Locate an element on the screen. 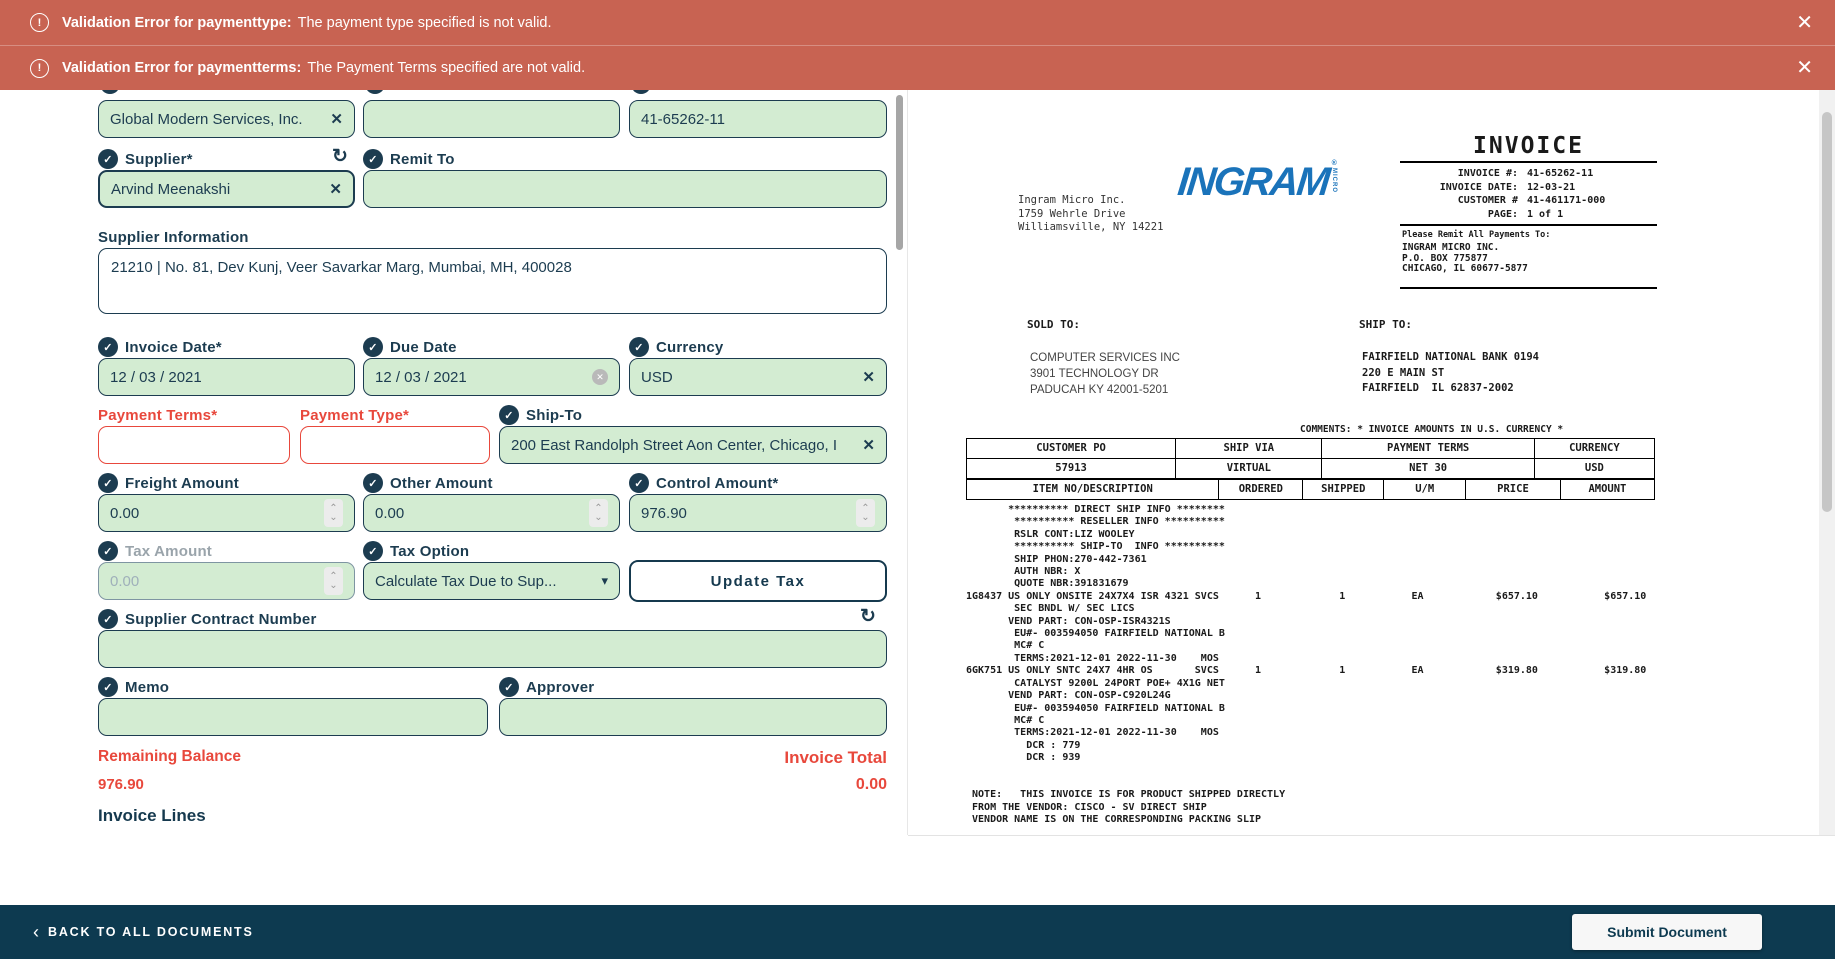  submit-document-button: Submit Document is located at coordinates (1667, 932).